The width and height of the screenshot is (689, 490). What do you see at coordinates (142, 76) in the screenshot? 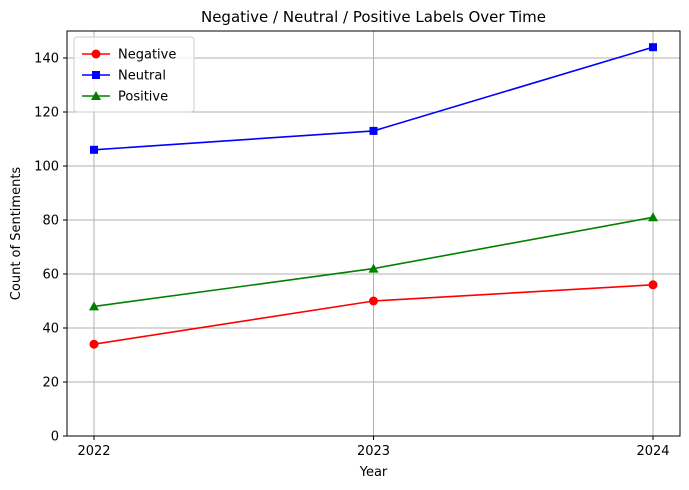
I see `legend-label-neutral: Neutral` at bounding box center [142, 76].